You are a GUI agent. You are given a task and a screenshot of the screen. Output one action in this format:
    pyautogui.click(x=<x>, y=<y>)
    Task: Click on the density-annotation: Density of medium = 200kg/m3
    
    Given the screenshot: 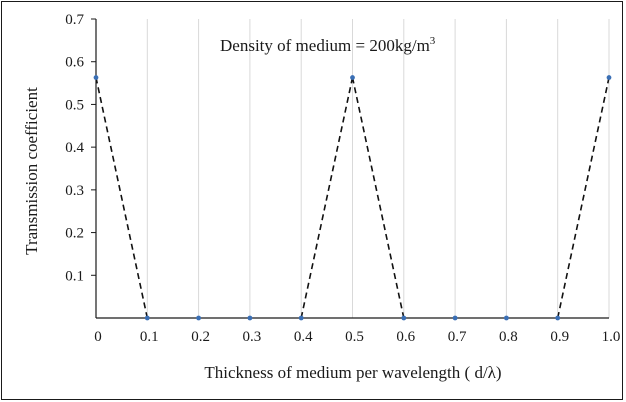 What is the action you would take?
    pyautogui.click(x=328, y=45)
    